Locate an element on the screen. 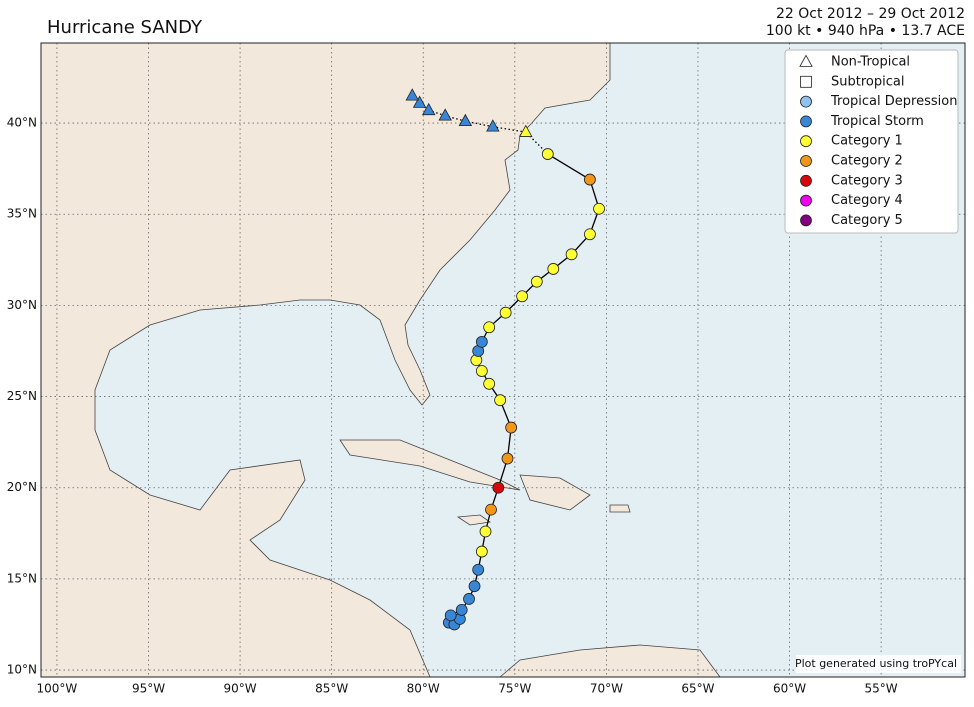  x-tick-label: 80°W is located at coordinates (423, 689).